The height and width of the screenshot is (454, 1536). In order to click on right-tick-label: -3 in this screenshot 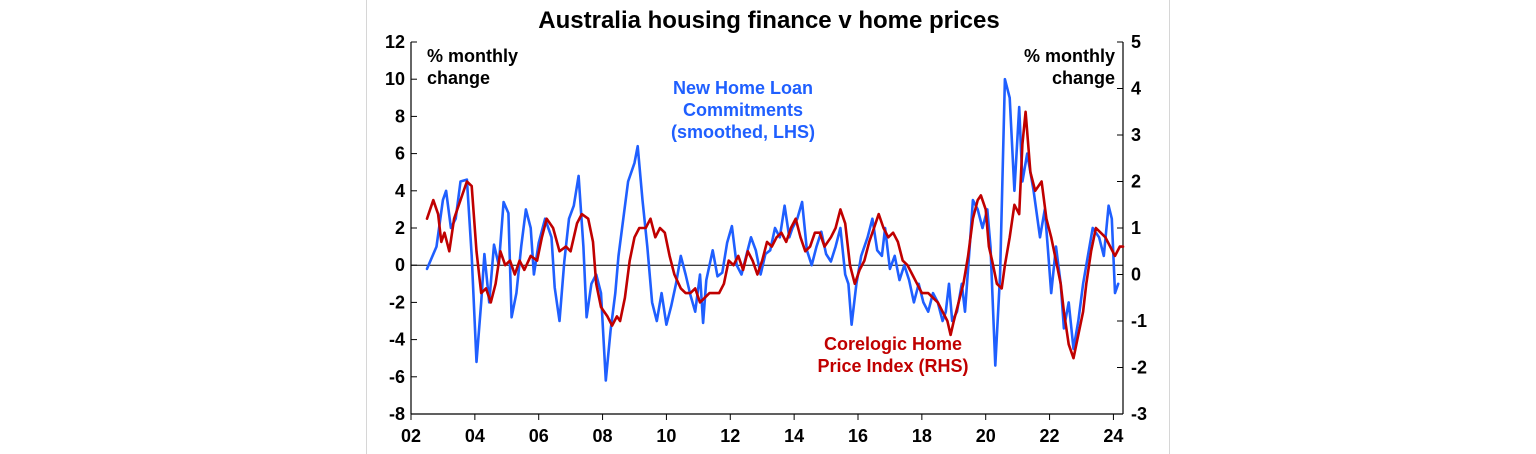, I will do `click(1139, 414)`.